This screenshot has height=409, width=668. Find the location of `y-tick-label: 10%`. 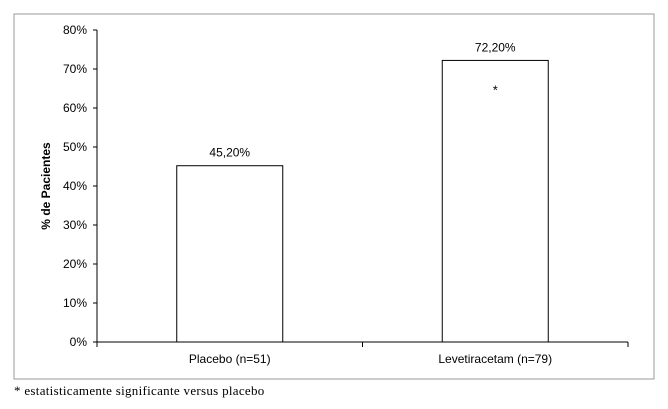

y-tick-label: 10% is located at coordinates (75, 303).